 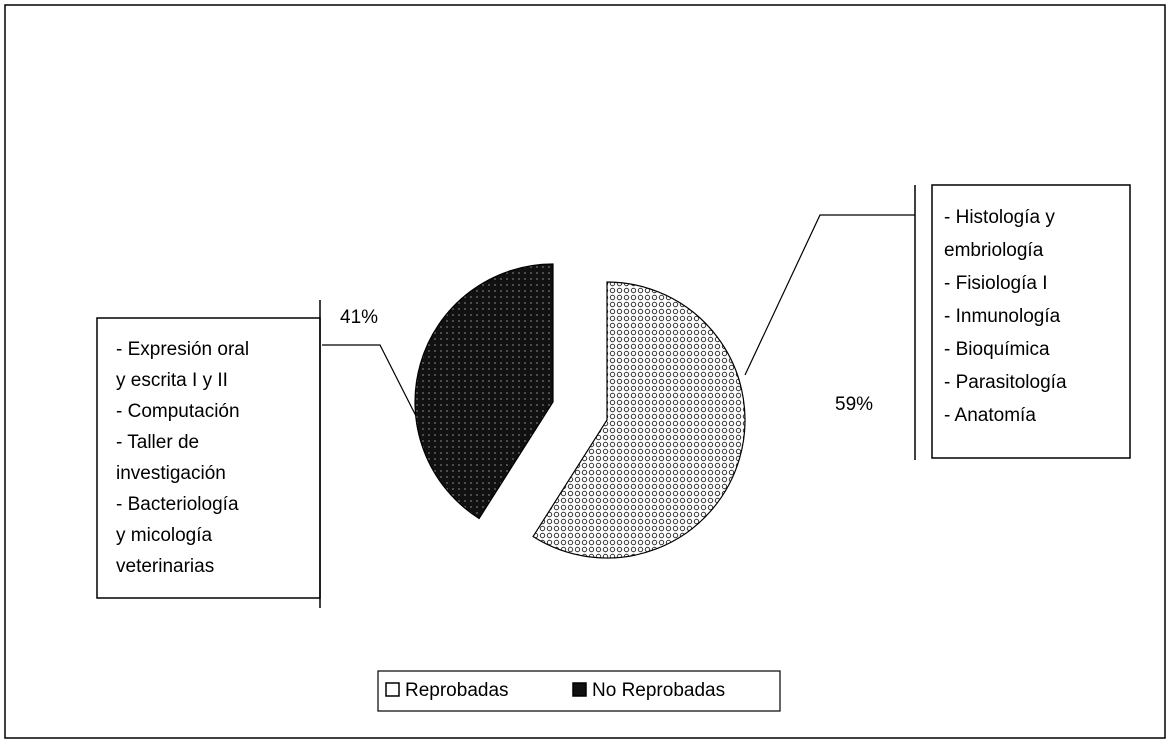 I want to click on annotation-text: embriología, so click(x=994, y=250).